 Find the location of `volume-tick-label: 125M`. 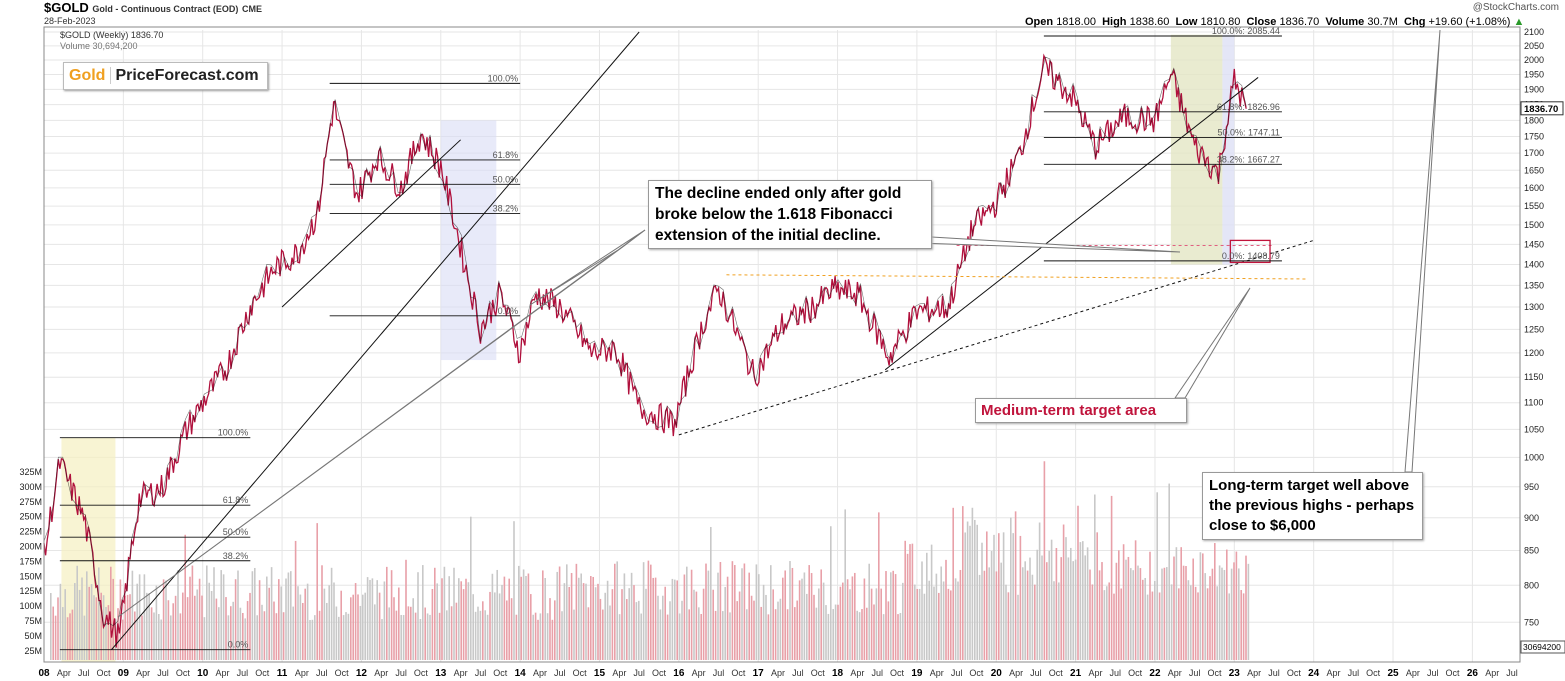

volume-tick-label: 125M is located at coordinates (30, 591).